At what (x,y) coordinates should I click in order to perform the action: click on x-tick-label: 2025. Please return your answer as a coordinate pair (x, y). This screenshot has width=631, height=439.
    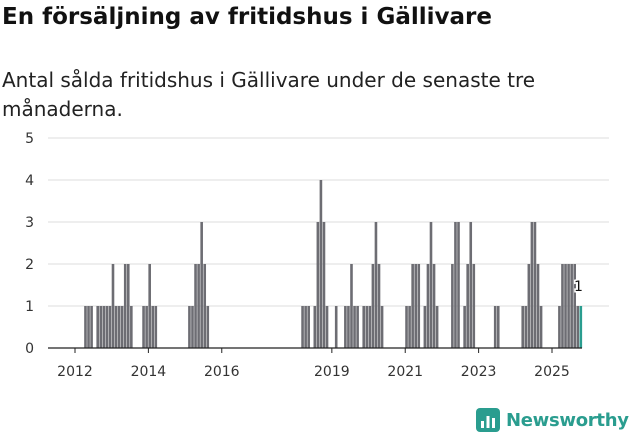
    Looking at the image, I should click on (552, 372).